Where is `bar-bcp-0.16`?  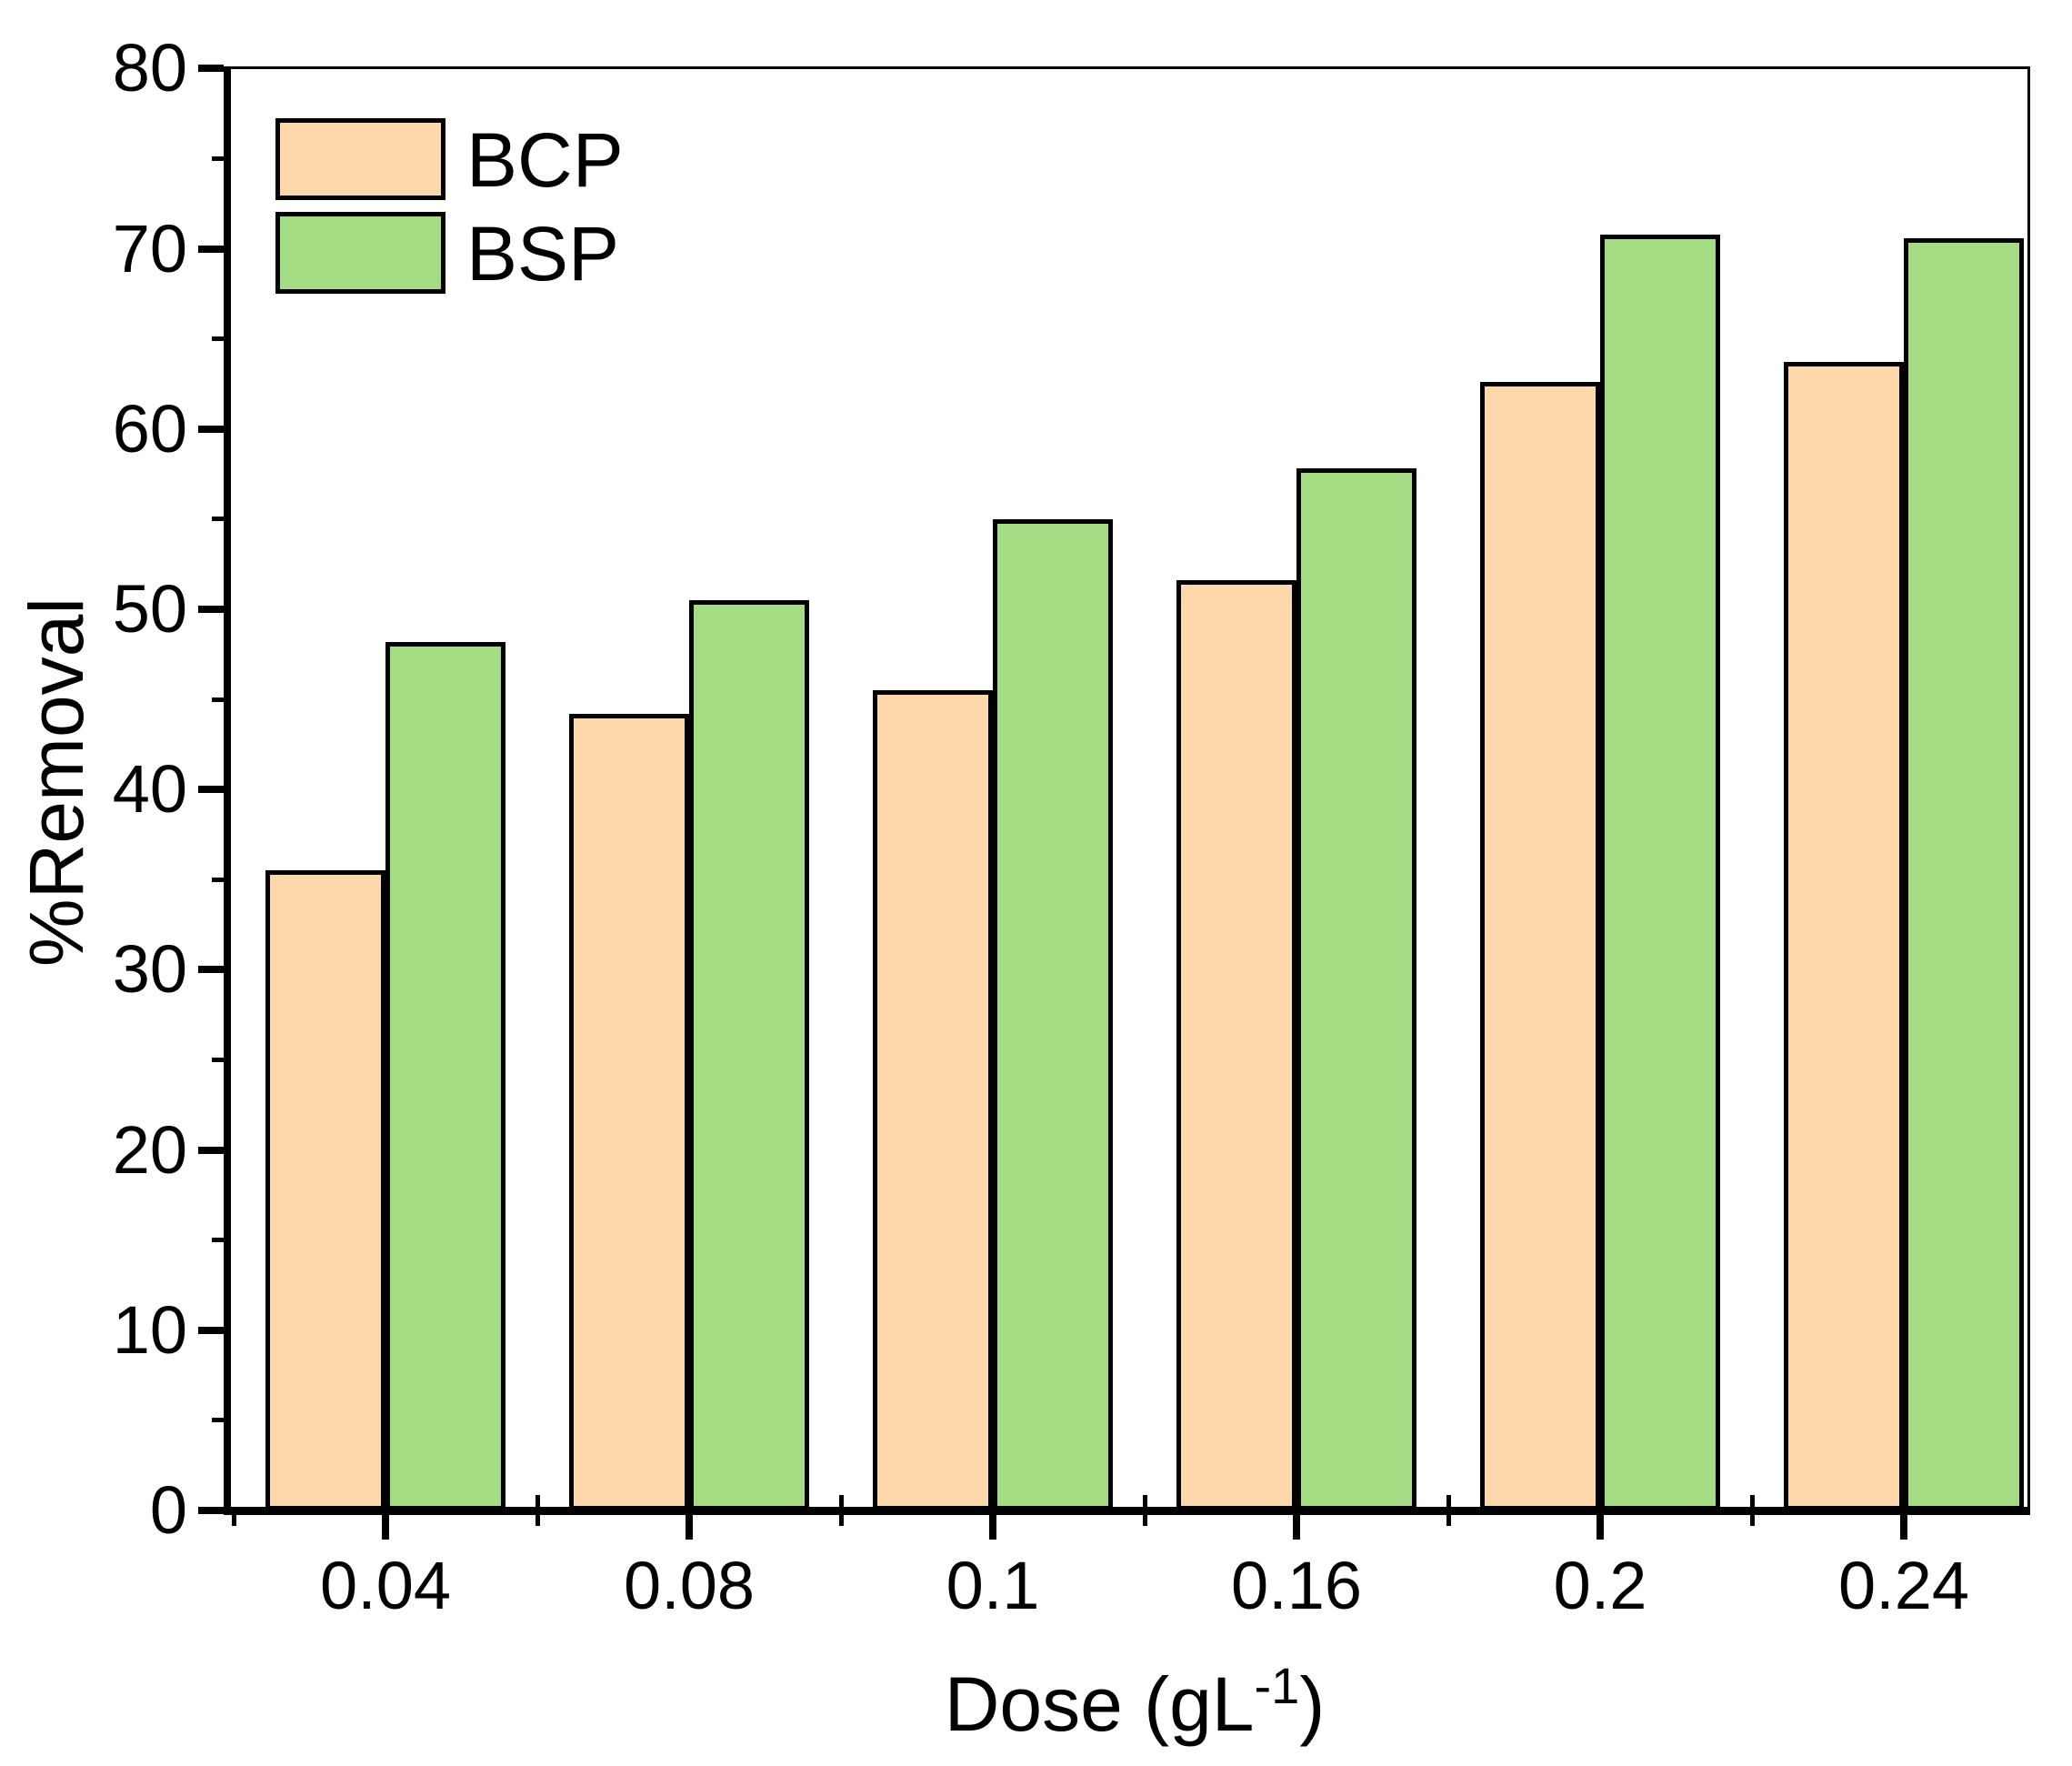
bar-bcp-0.16 is located at coordinates (1236, 1045).